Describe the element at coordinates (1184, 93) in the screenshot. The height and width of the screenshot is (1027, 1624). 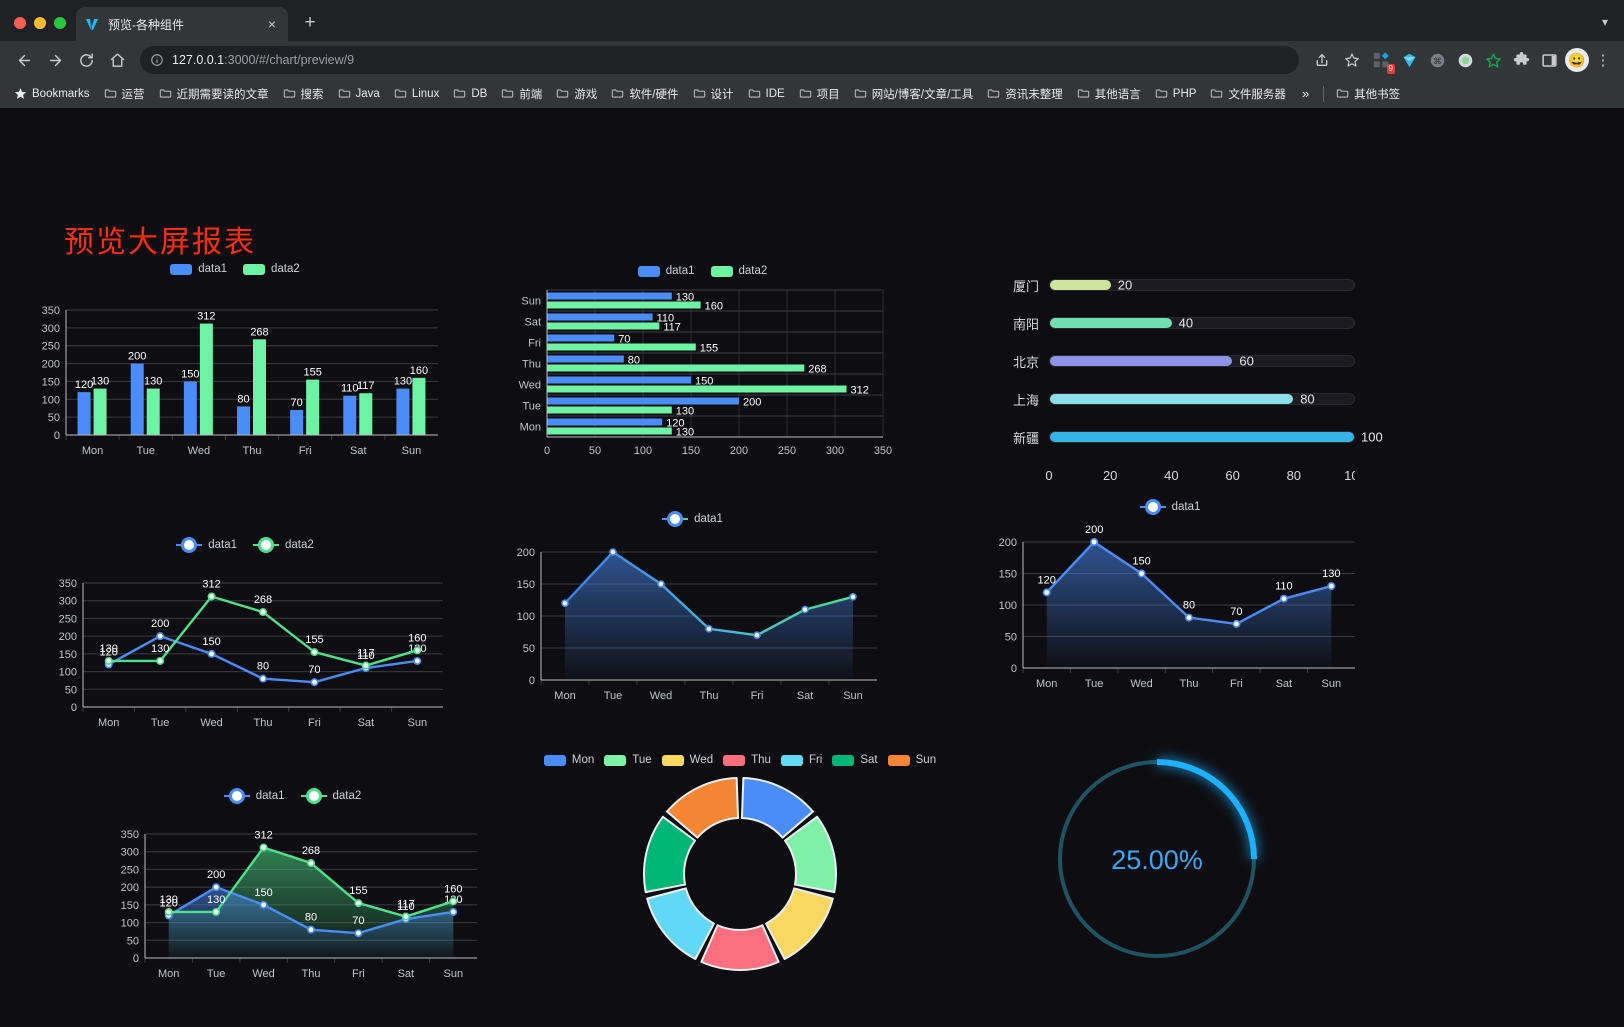
I see `bookmark-label: PHP` at that location.